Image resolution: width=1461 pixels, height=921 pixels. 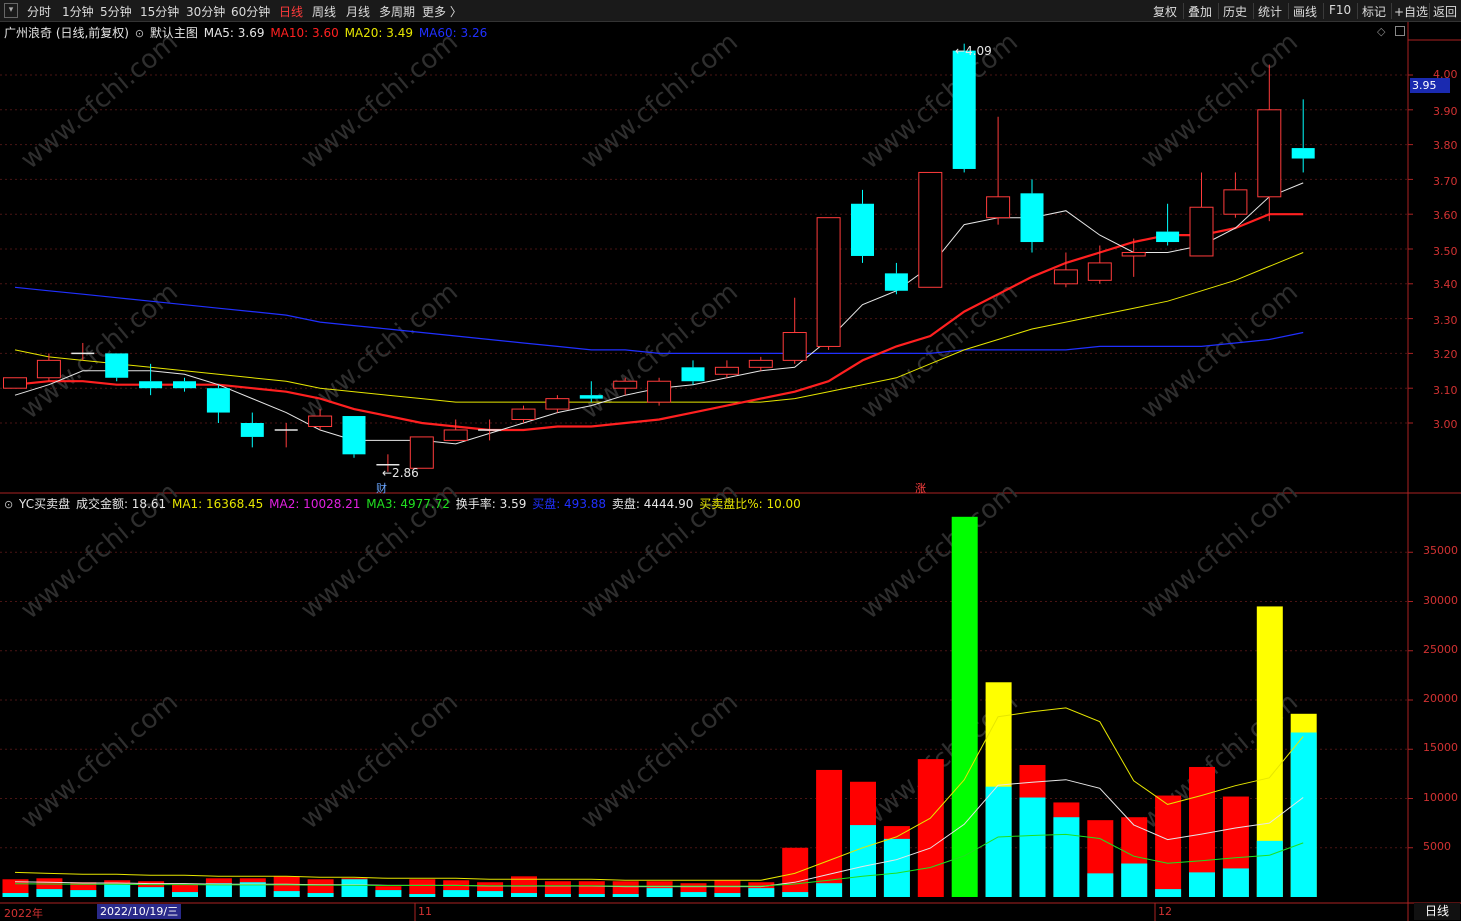 What do you see at coordinates (1445, 74) in the screenshot?
I see `price-axis-label: 4.00` at bounding box center [1445, 74].